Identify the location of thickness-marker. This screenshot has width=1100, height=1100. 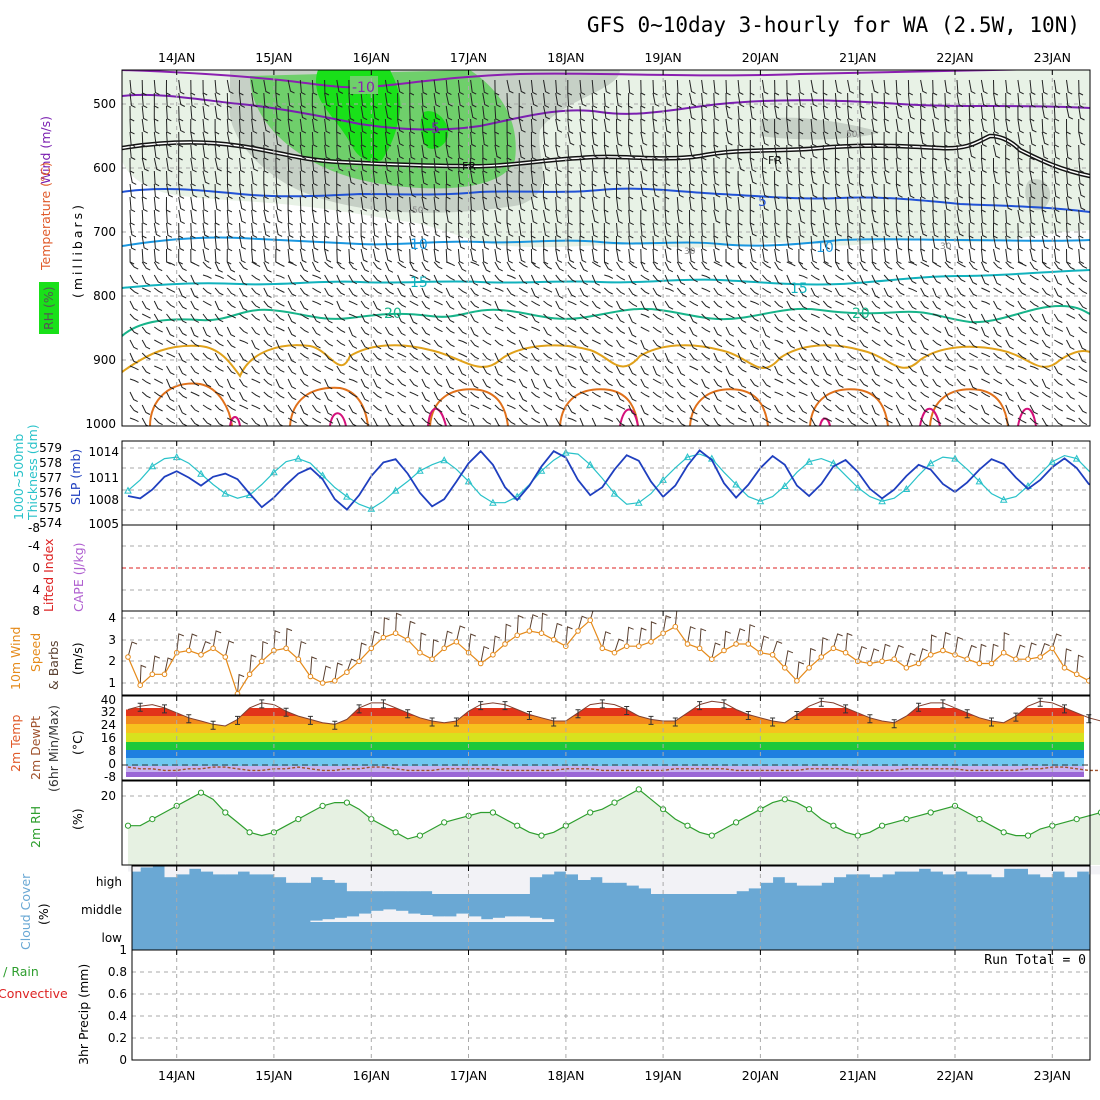
(1076, 458).